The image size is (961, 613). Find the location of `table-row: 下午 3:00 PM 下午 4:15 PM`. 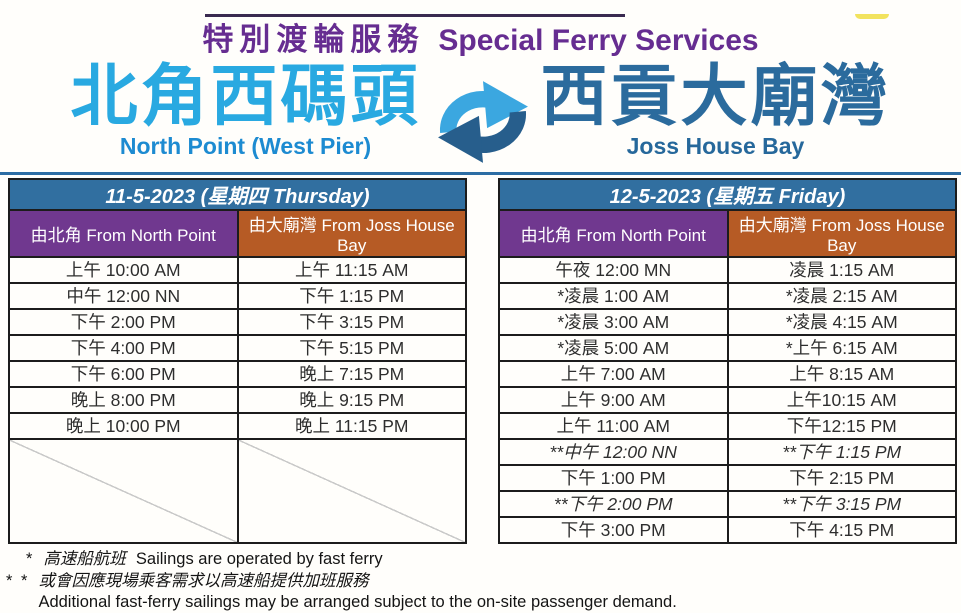

table-row: 下午 3:00 PM 下午 4:15 PM is located at coordinates (727, 530).